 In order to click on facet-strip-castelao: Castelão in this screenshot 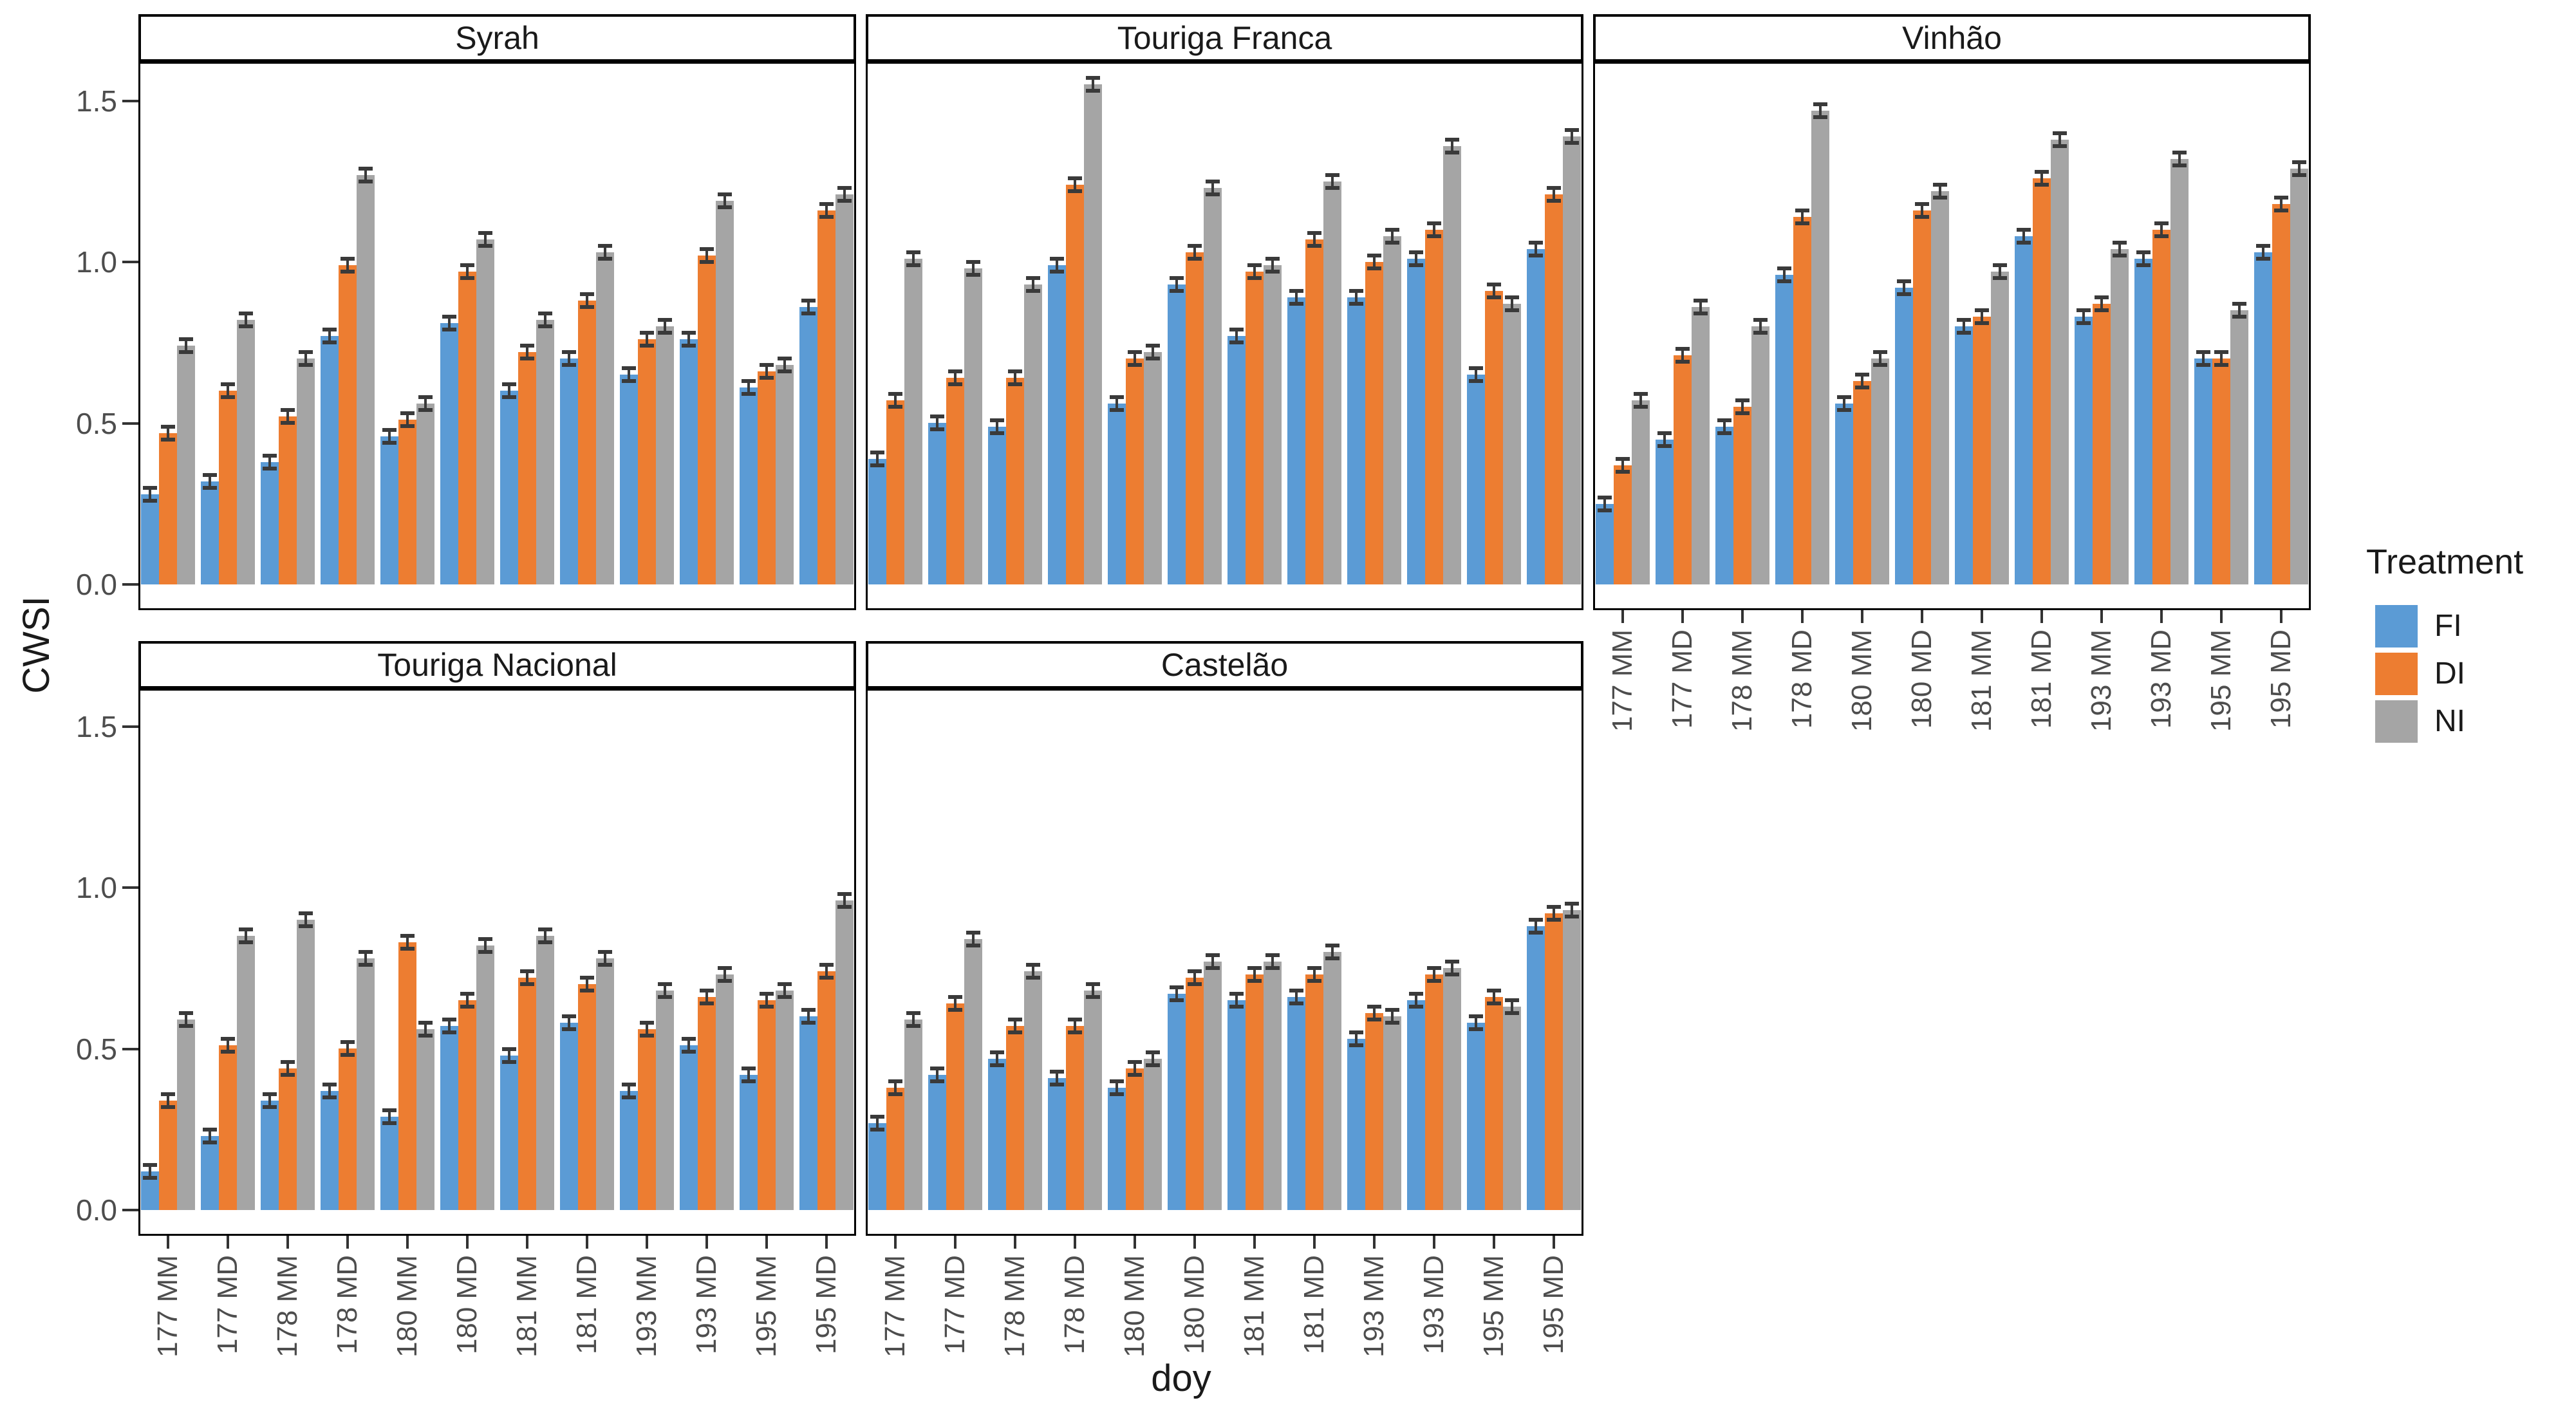, I will do `click(1224, 665)`.